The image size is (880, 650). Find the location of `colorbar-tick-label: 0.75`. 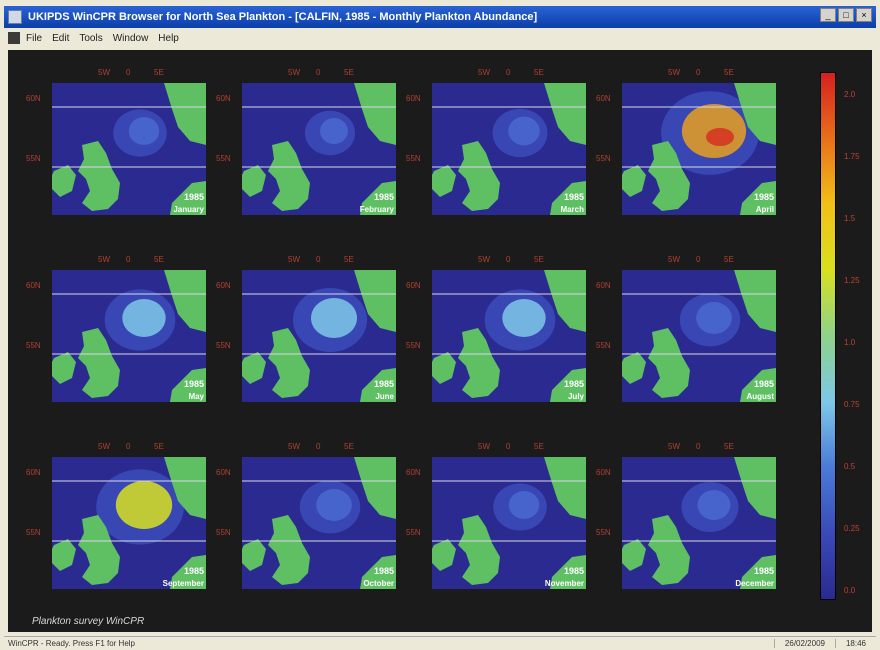

colorbar-tick-label: 0.75 is located at coordinates (852, 404).